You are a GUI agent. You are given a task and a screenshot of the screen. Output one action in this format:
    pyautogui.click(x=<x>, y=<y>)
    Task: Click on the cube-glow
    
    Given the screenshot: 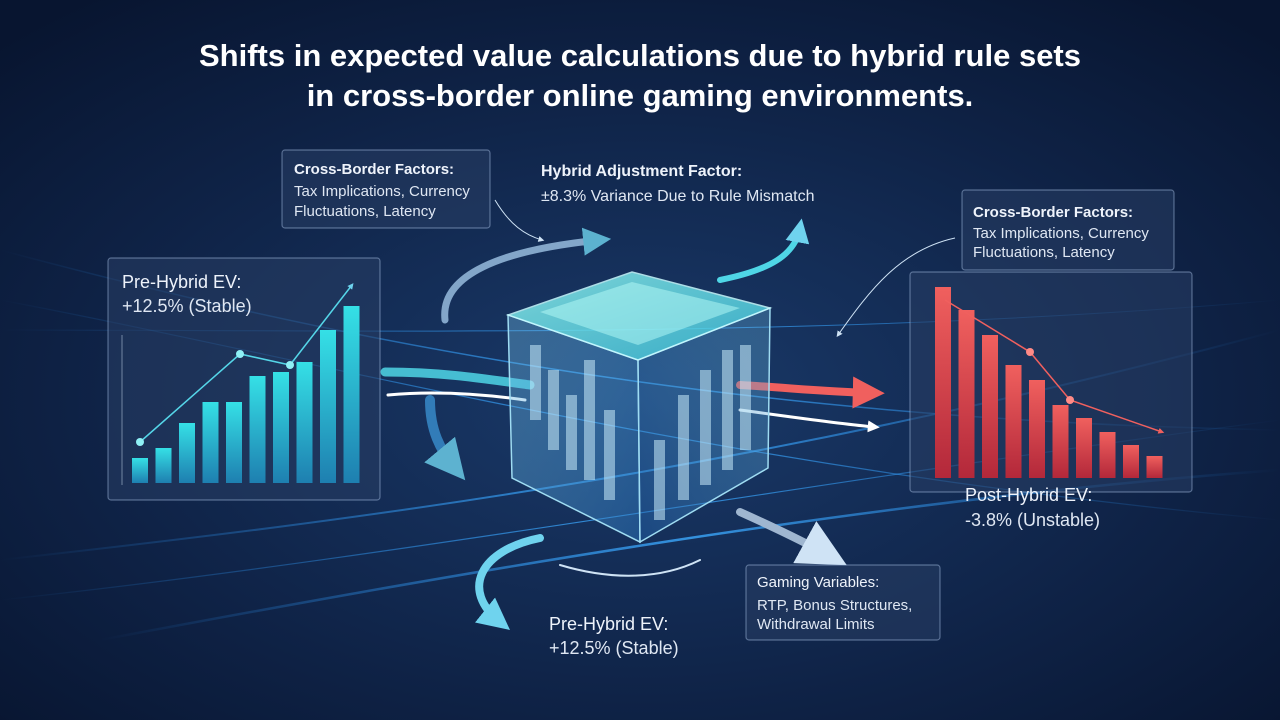 What is the action you would take?
    pyautogui.click(x=640, y=313)
    